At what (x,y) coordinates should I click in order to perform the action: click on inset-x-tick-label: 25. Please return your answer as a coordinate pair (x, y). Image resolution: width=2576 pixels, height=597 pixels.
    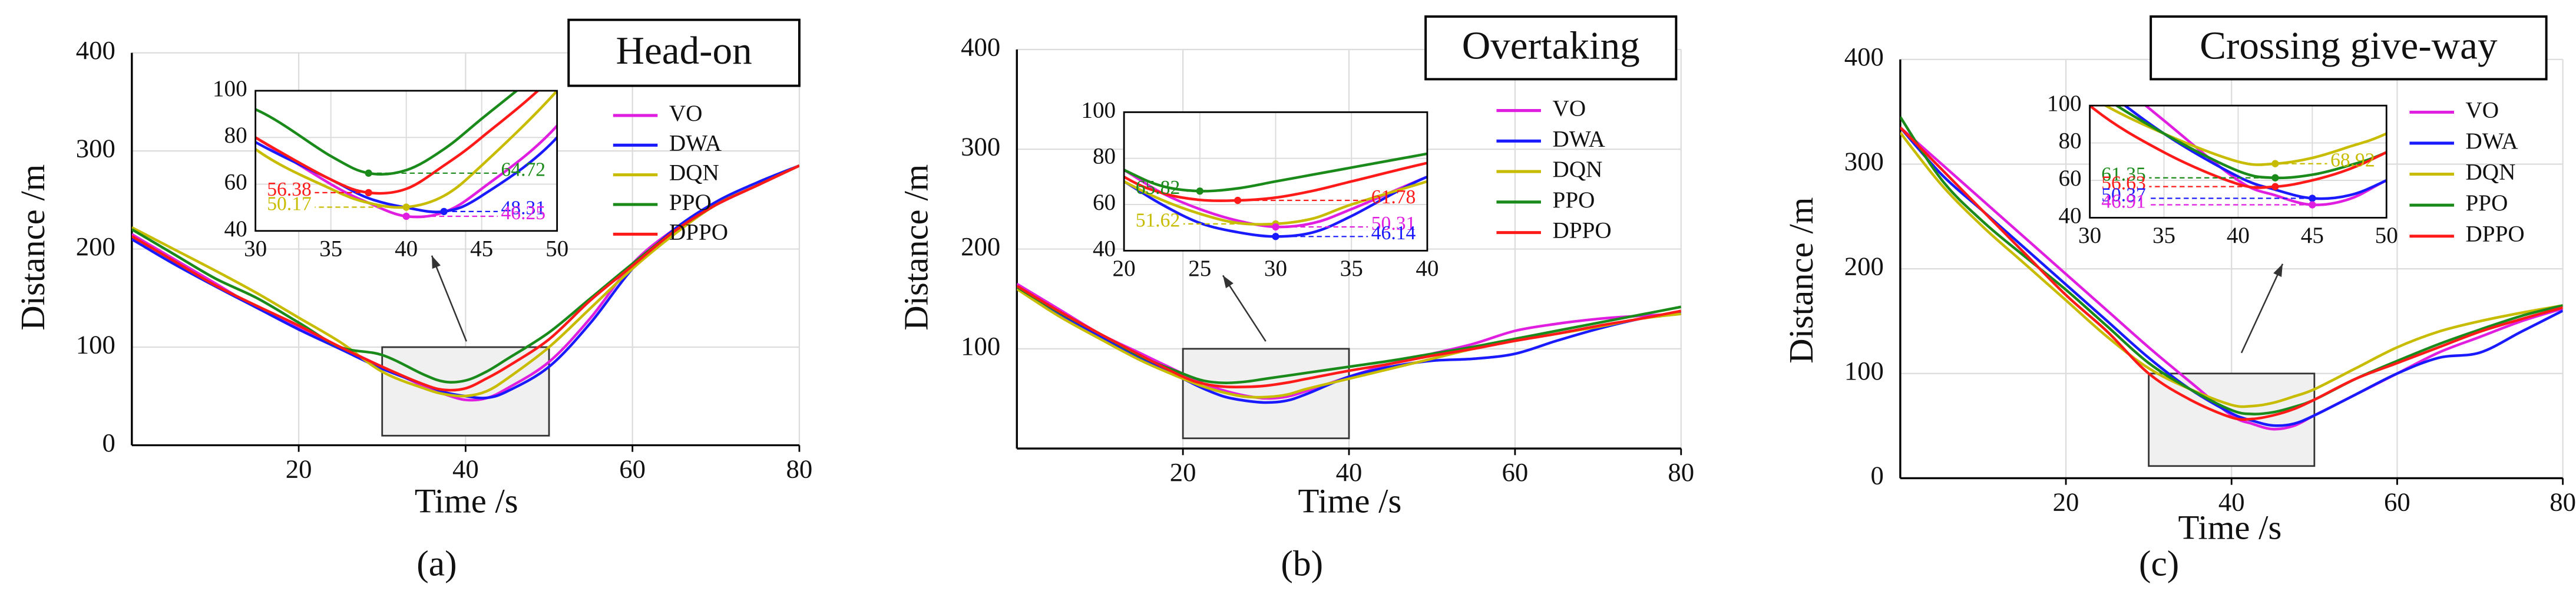
    Looking at the image, I should click on (1199, 268).